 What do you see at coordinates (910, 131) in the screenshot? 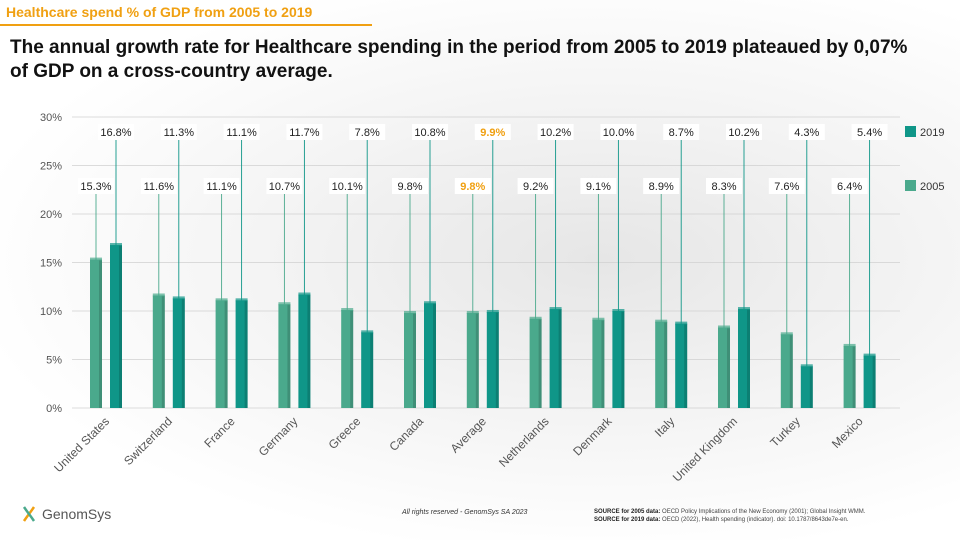
I see `legend-swatch-2019` at bounding box center [910, 131].